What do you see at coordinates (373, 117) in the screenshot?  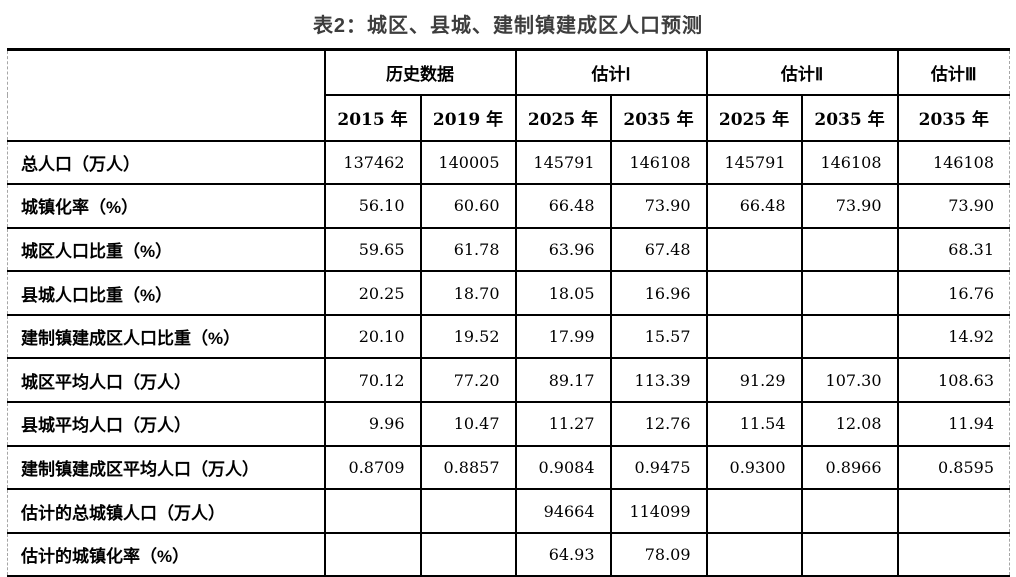 I see `year-header: 2015 年` at bounding box center [373, 117].